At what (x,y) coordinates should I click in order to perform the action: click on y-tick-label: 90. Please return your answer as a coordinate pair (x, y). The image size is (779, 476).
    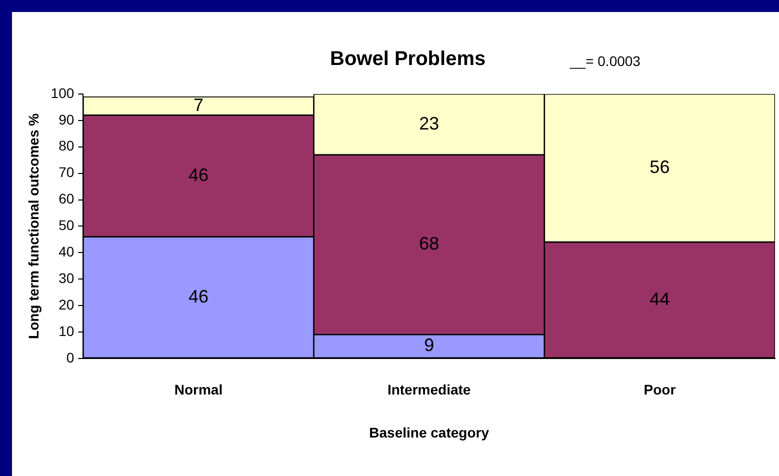
    Looking at the image, I should click on (66, 119).